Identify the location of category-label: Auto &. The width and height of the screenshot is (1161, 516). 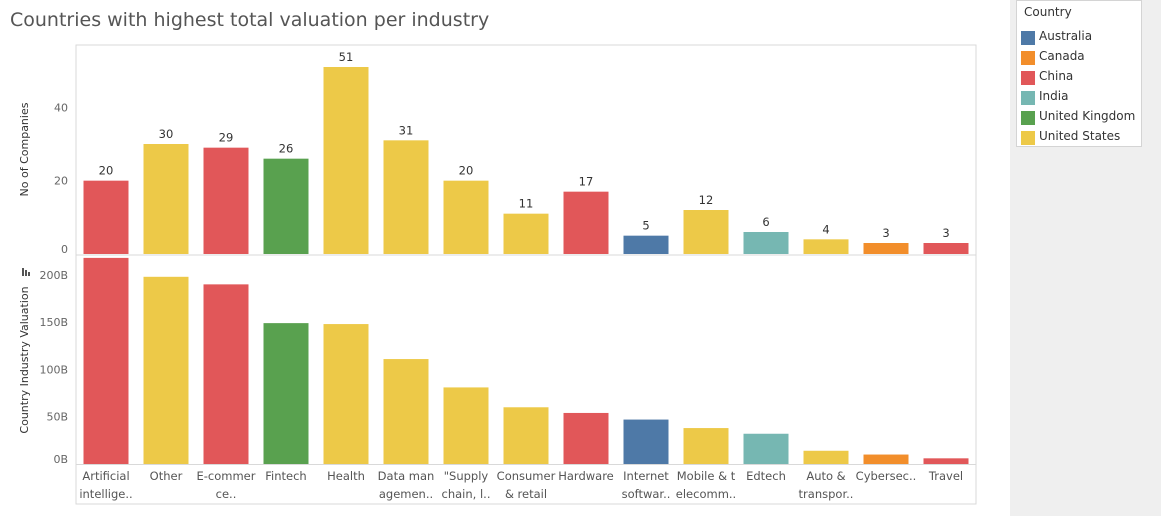
(825, 476).